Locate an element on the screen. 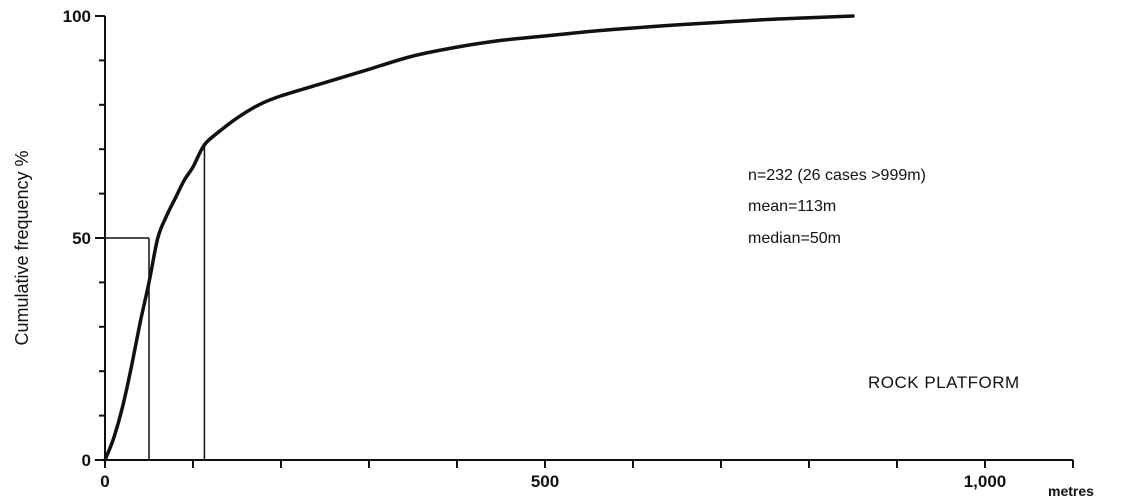  x-tick-label: 0 is located at coordinates (104, 481).